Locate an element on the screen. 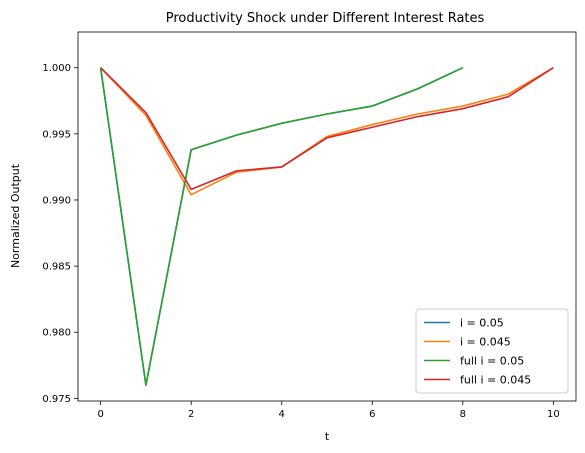  y-tick-label: 1.000 is located at coordinates (56, 68).